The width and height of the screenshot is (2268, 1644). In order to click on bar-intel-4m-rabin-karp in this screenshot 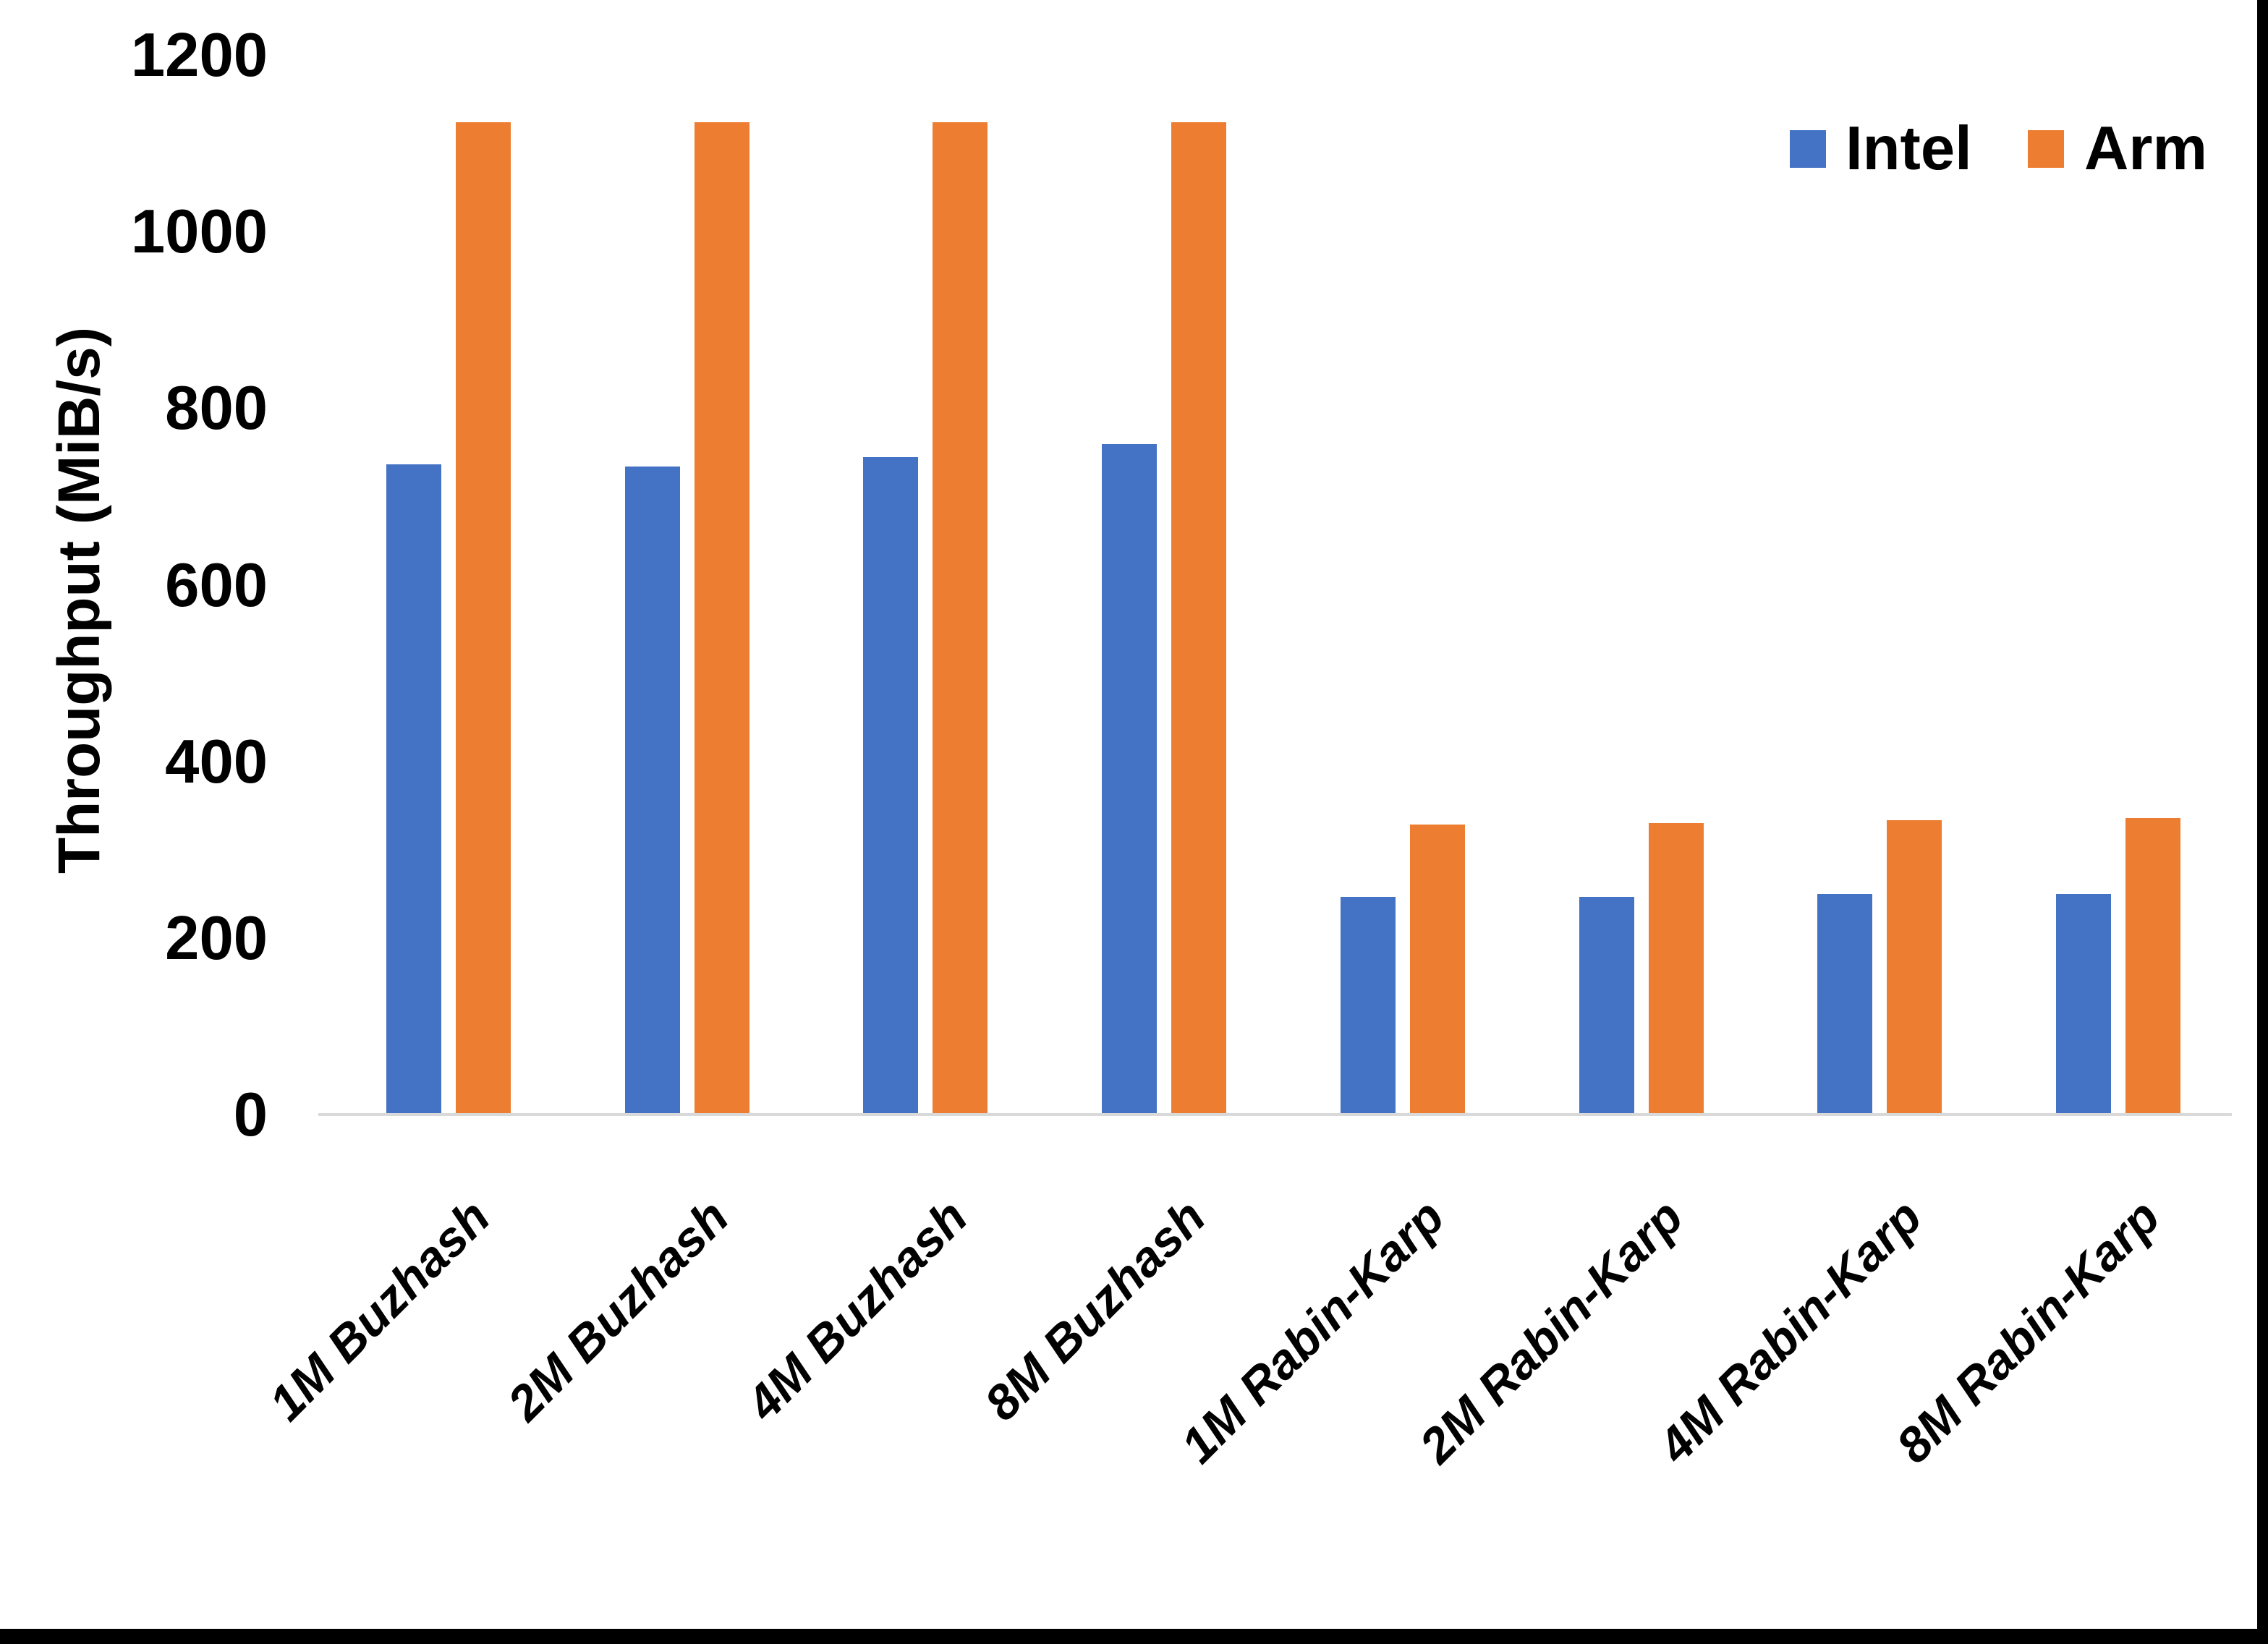, I will do `click(1845, 1004)`.